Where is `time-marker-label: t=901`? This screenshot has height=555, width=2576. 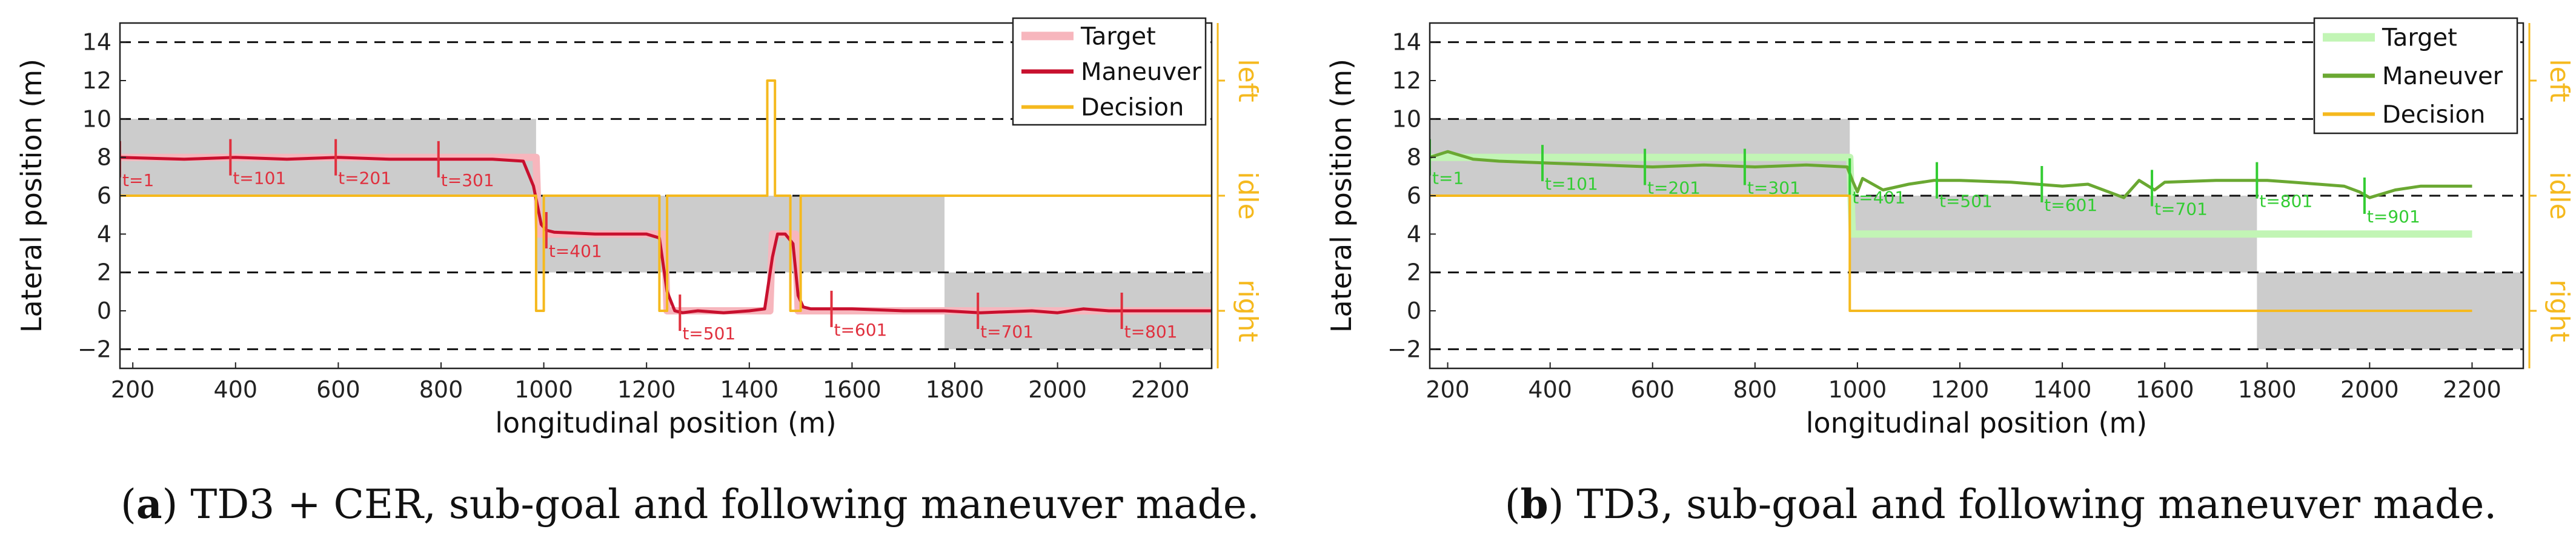 time-marker-label: t=901 is located at coordinates (2393, 217).